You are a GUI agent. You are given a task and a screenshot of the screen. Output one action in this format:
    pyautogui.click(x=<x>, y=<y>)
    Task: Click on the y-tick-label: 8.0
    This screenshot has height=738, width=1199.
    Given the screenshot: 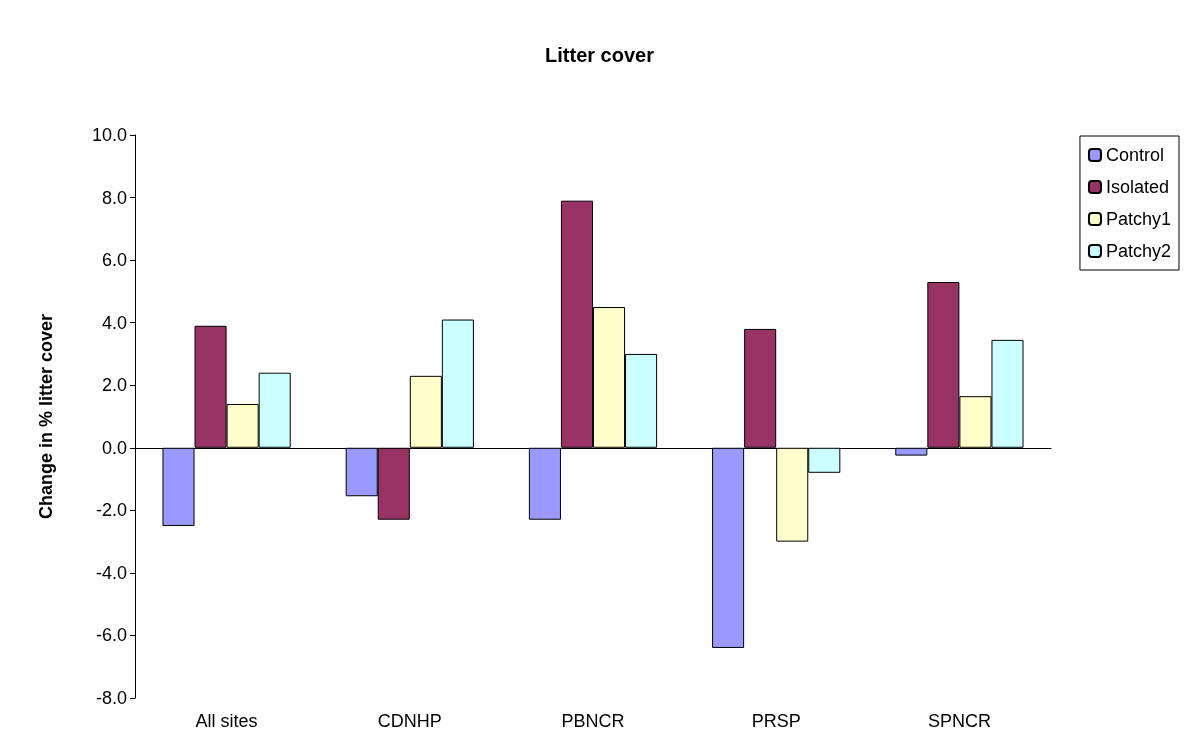 What is the action you would take?
    pyautogui.click(x=114, y=197)
    